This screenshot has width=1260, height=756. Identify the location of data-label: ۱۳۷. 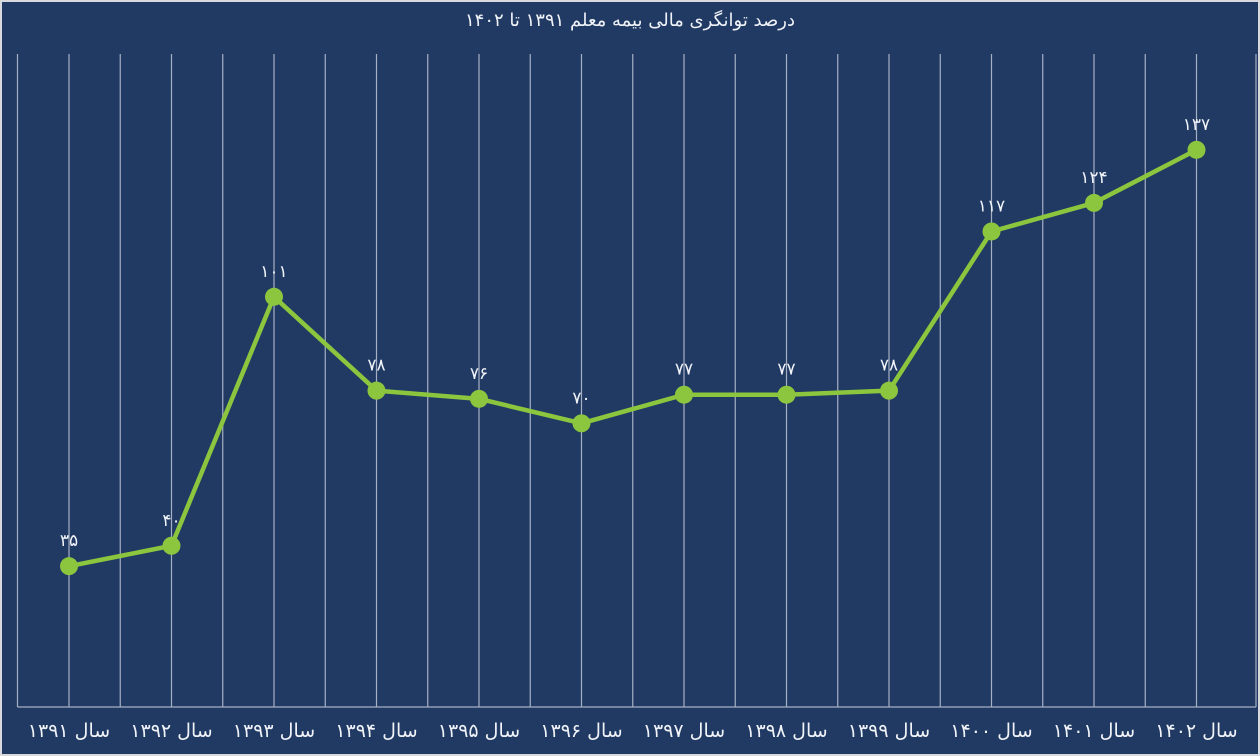
(1196, 125).